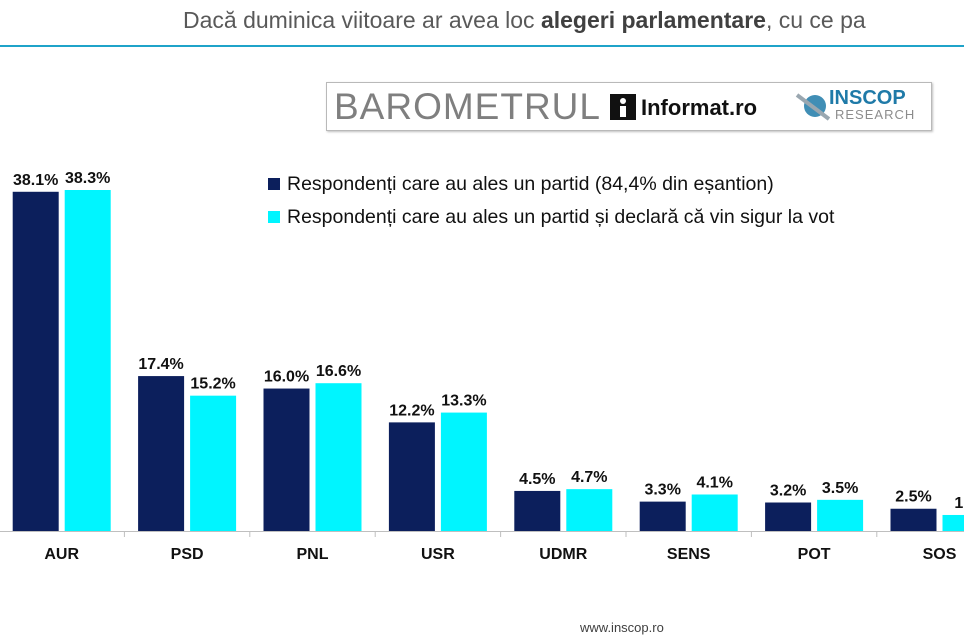 Image resolution: width=964 pixels, height=643 pixels. Describe the element at coordinates (313, 554) in the screenshot. I see `x-tick-label-pnl: PNL` at that location.